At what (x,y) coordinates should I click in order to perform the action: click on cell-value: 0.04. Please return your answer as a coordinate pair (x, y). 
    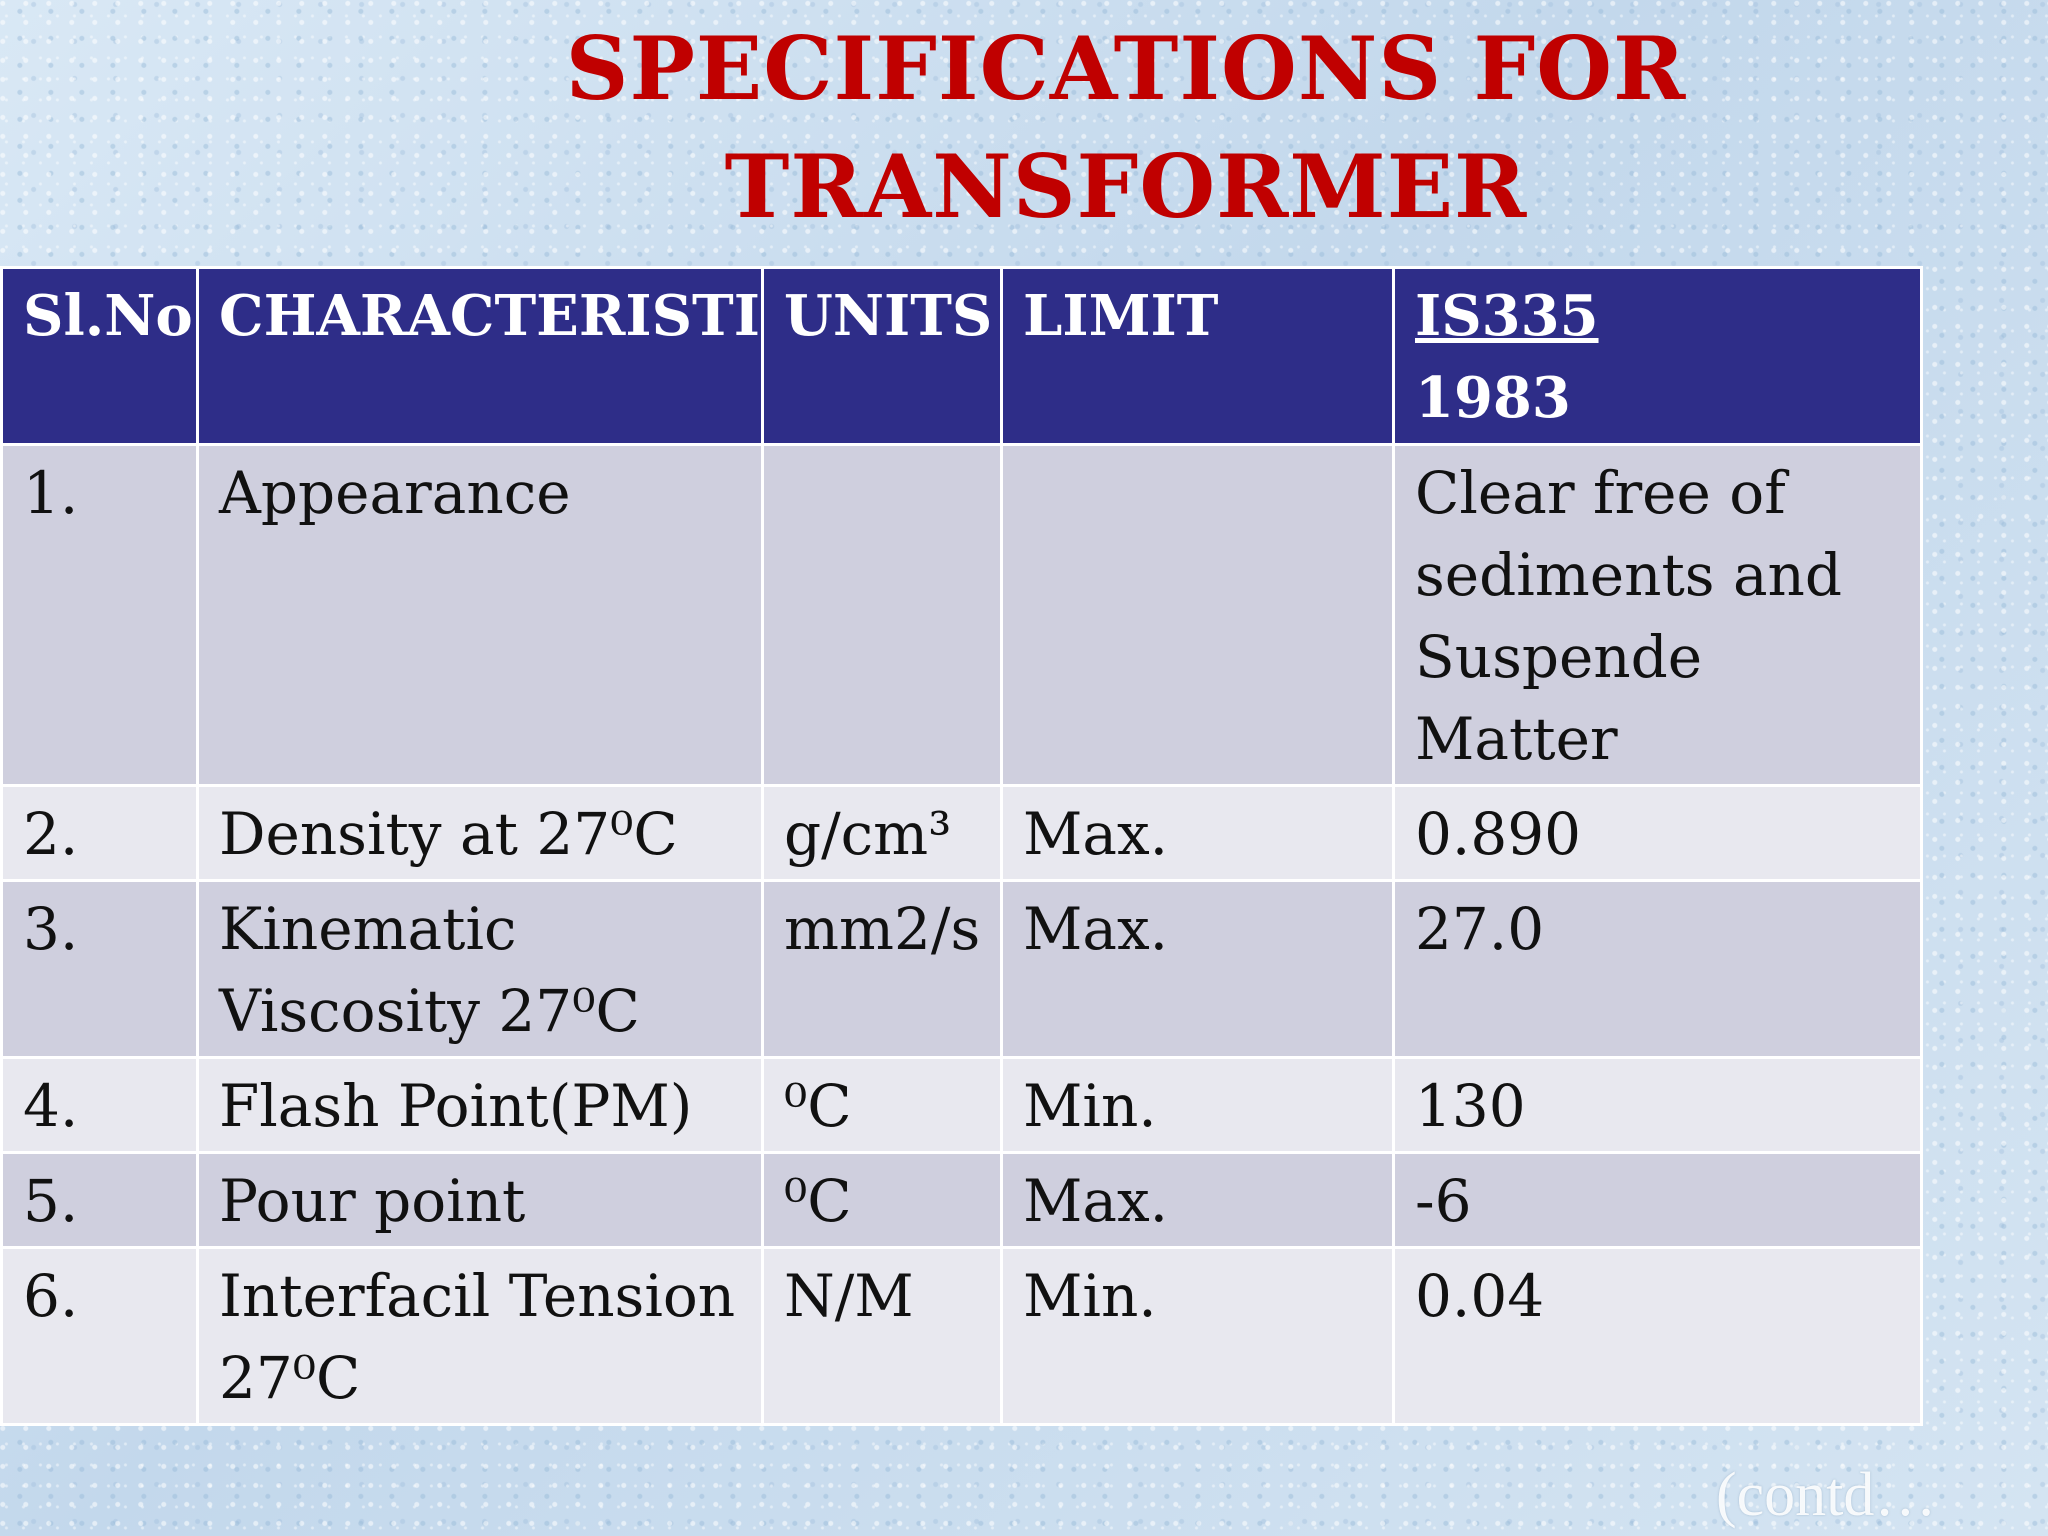
    Looking at the image, I should click on (1657, 1336).